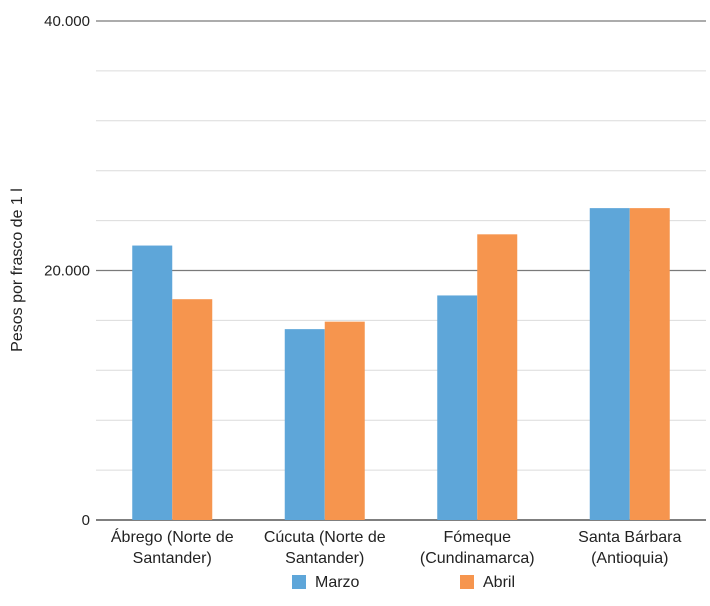 This screenshot has height=606, width=710. Describe the element at coordinates (403, 582) in the screenshot. I see `legend: Marzo Abril` at that location.